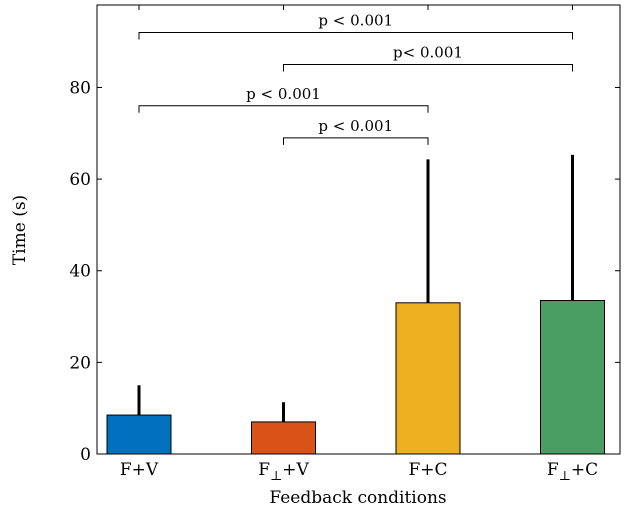 Image resolution: width=624 pixels, height=512 pixels. I want to click on y-tick-label: 40, so click(80, 272).